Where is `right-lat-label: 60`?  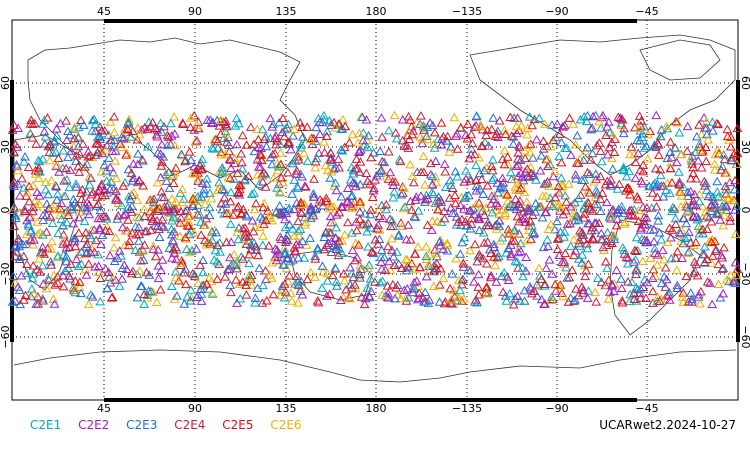
right-lat-label: 60 is located at coordinates (744, 83).